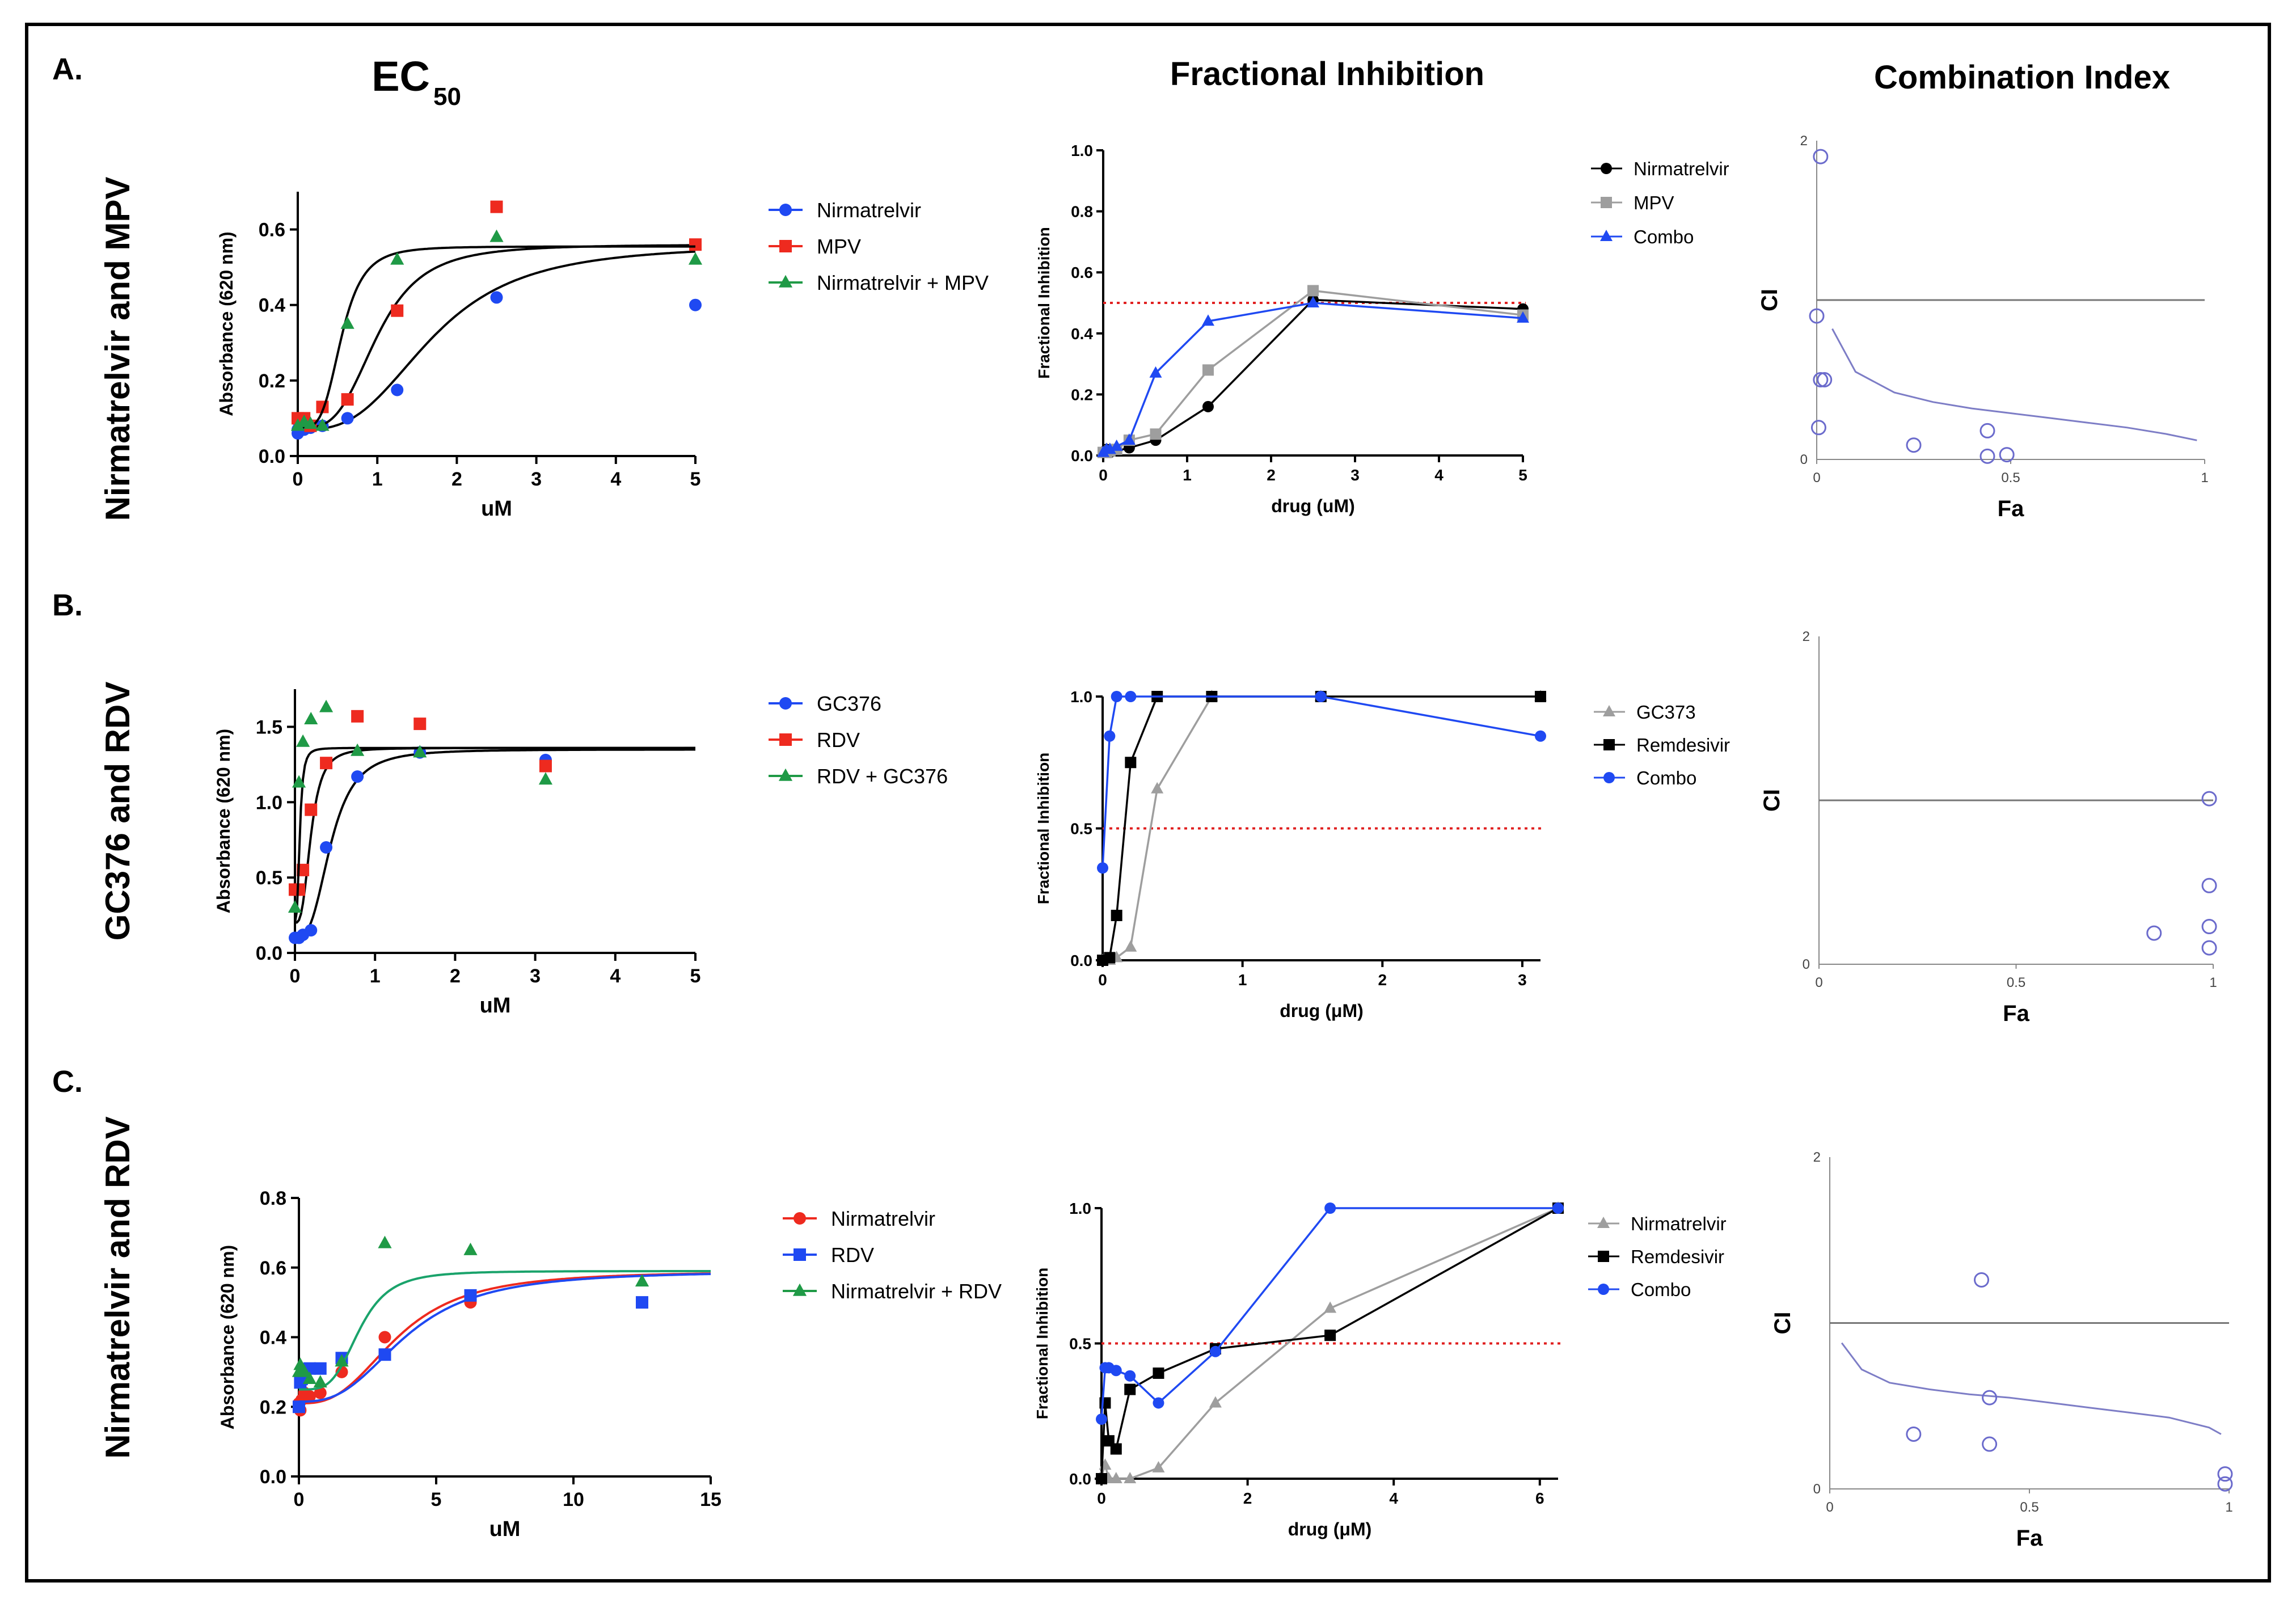 The image size is (2296, 1612). I want to click on ci-fit-curve, so click(2031, 1388).